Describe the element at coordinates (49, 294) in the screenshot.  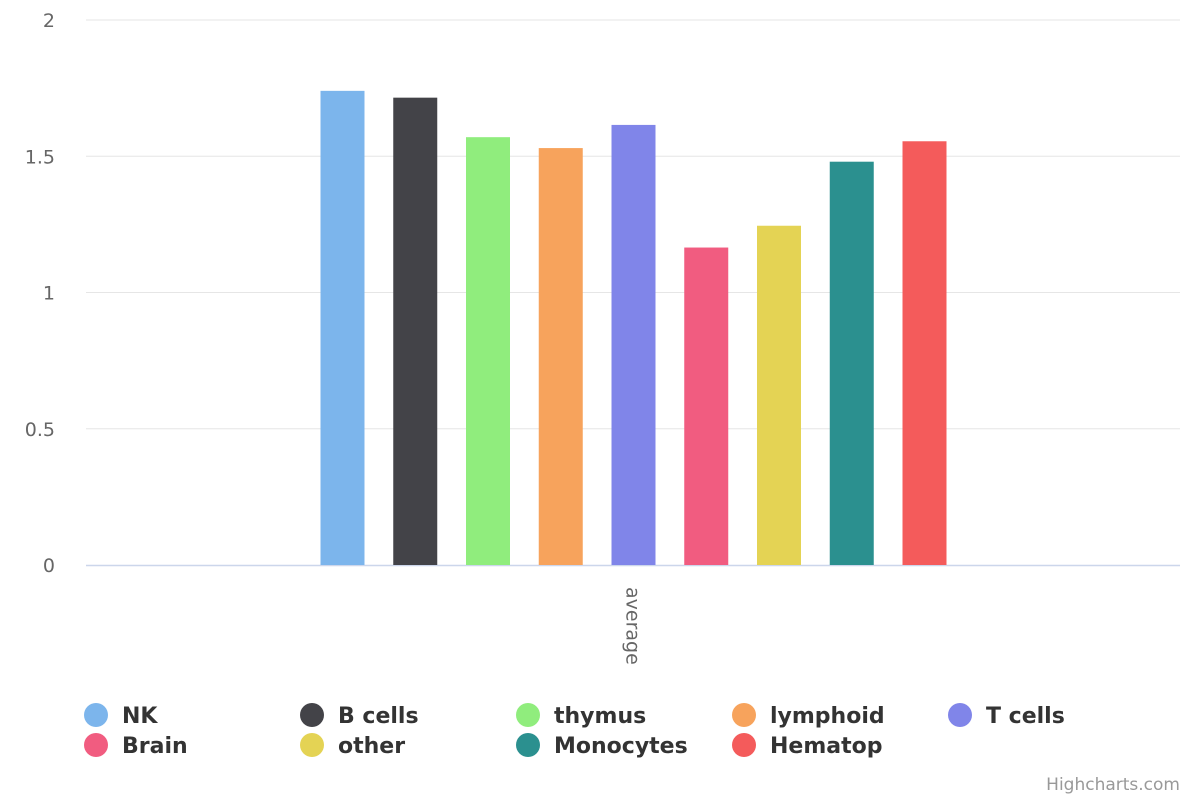
I see `y-tick-label: 1` at that location.